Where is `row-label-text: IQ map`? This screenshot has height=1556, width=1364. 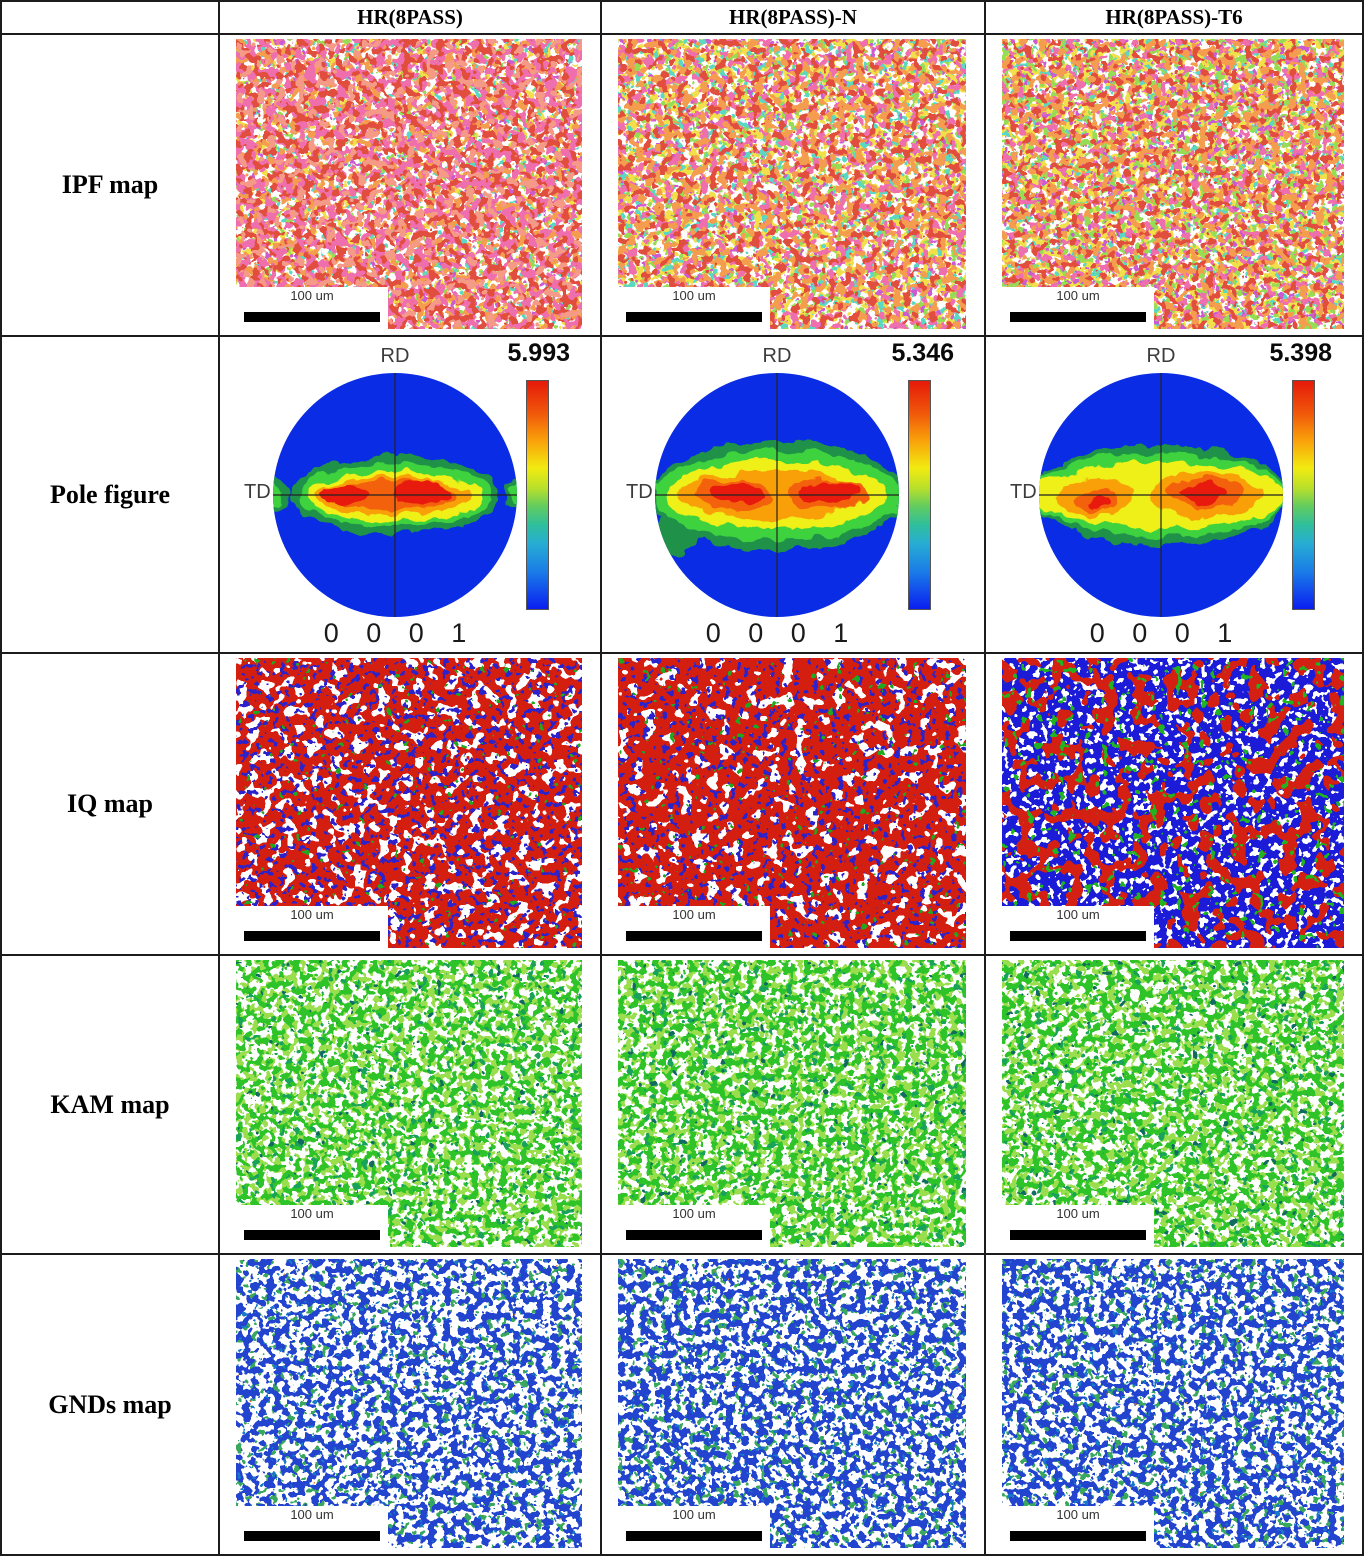 row-label-text: IQ map is located at coordinates (110, 803).